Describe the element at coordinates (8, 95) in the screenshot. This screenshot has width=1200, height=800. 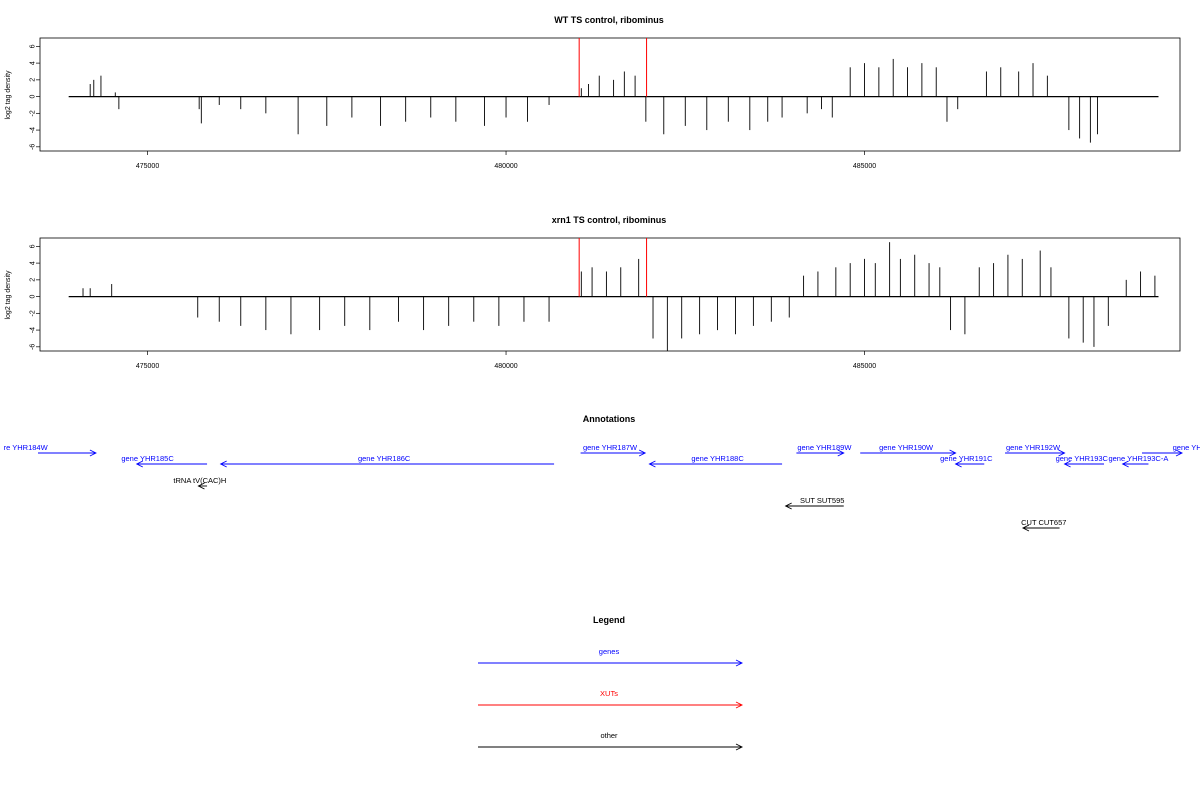
I see `wt-y-axis-label: log2 tag density` at that location.